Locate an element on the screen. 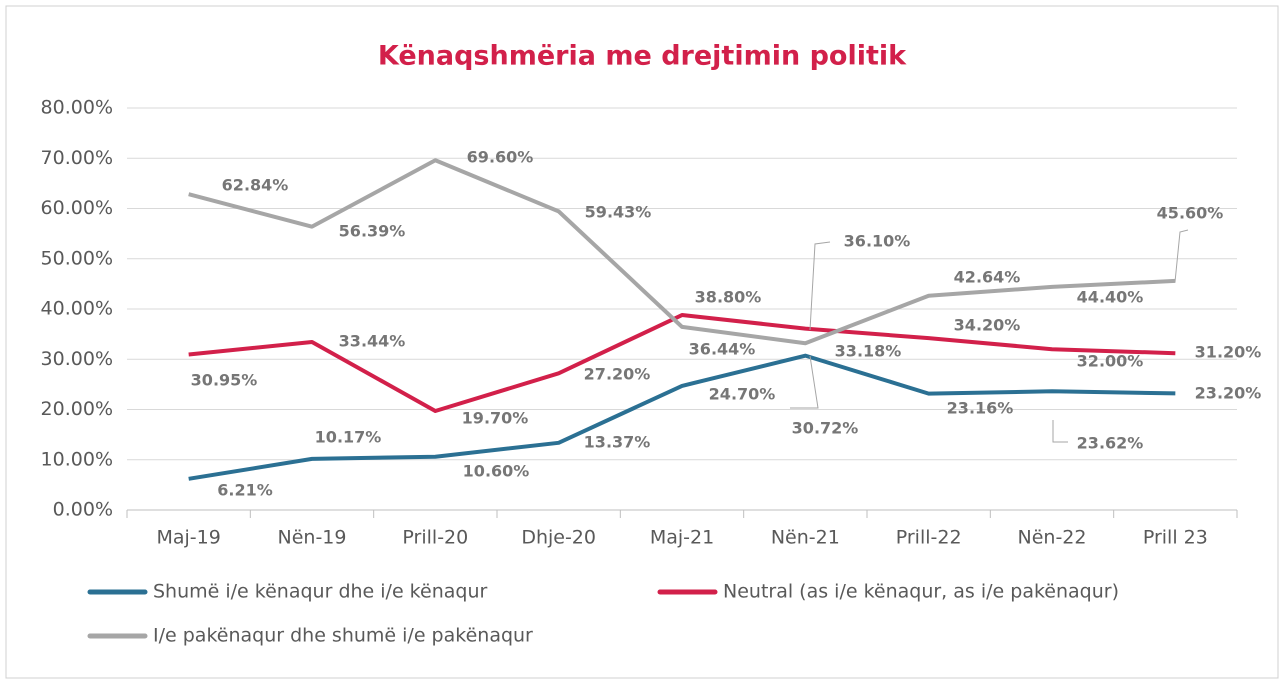 The height and width of the screenshot is (684, 1285). x-tick-label: Maj-21 is located at coordinates (682, 538).